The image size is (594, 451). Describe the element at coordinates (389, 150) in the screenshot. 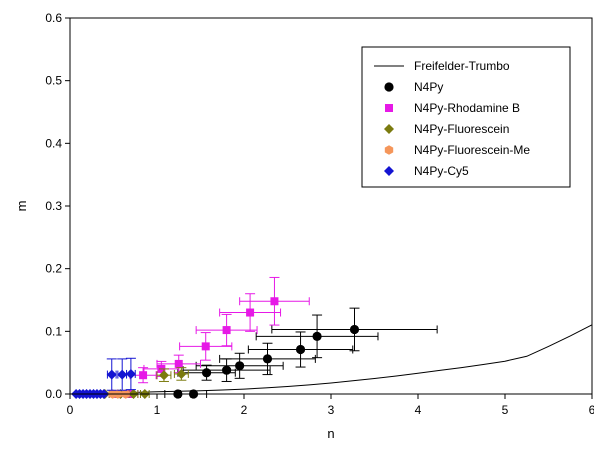

I see `legend-swatch-n4py-fluorescein-me` at that location.